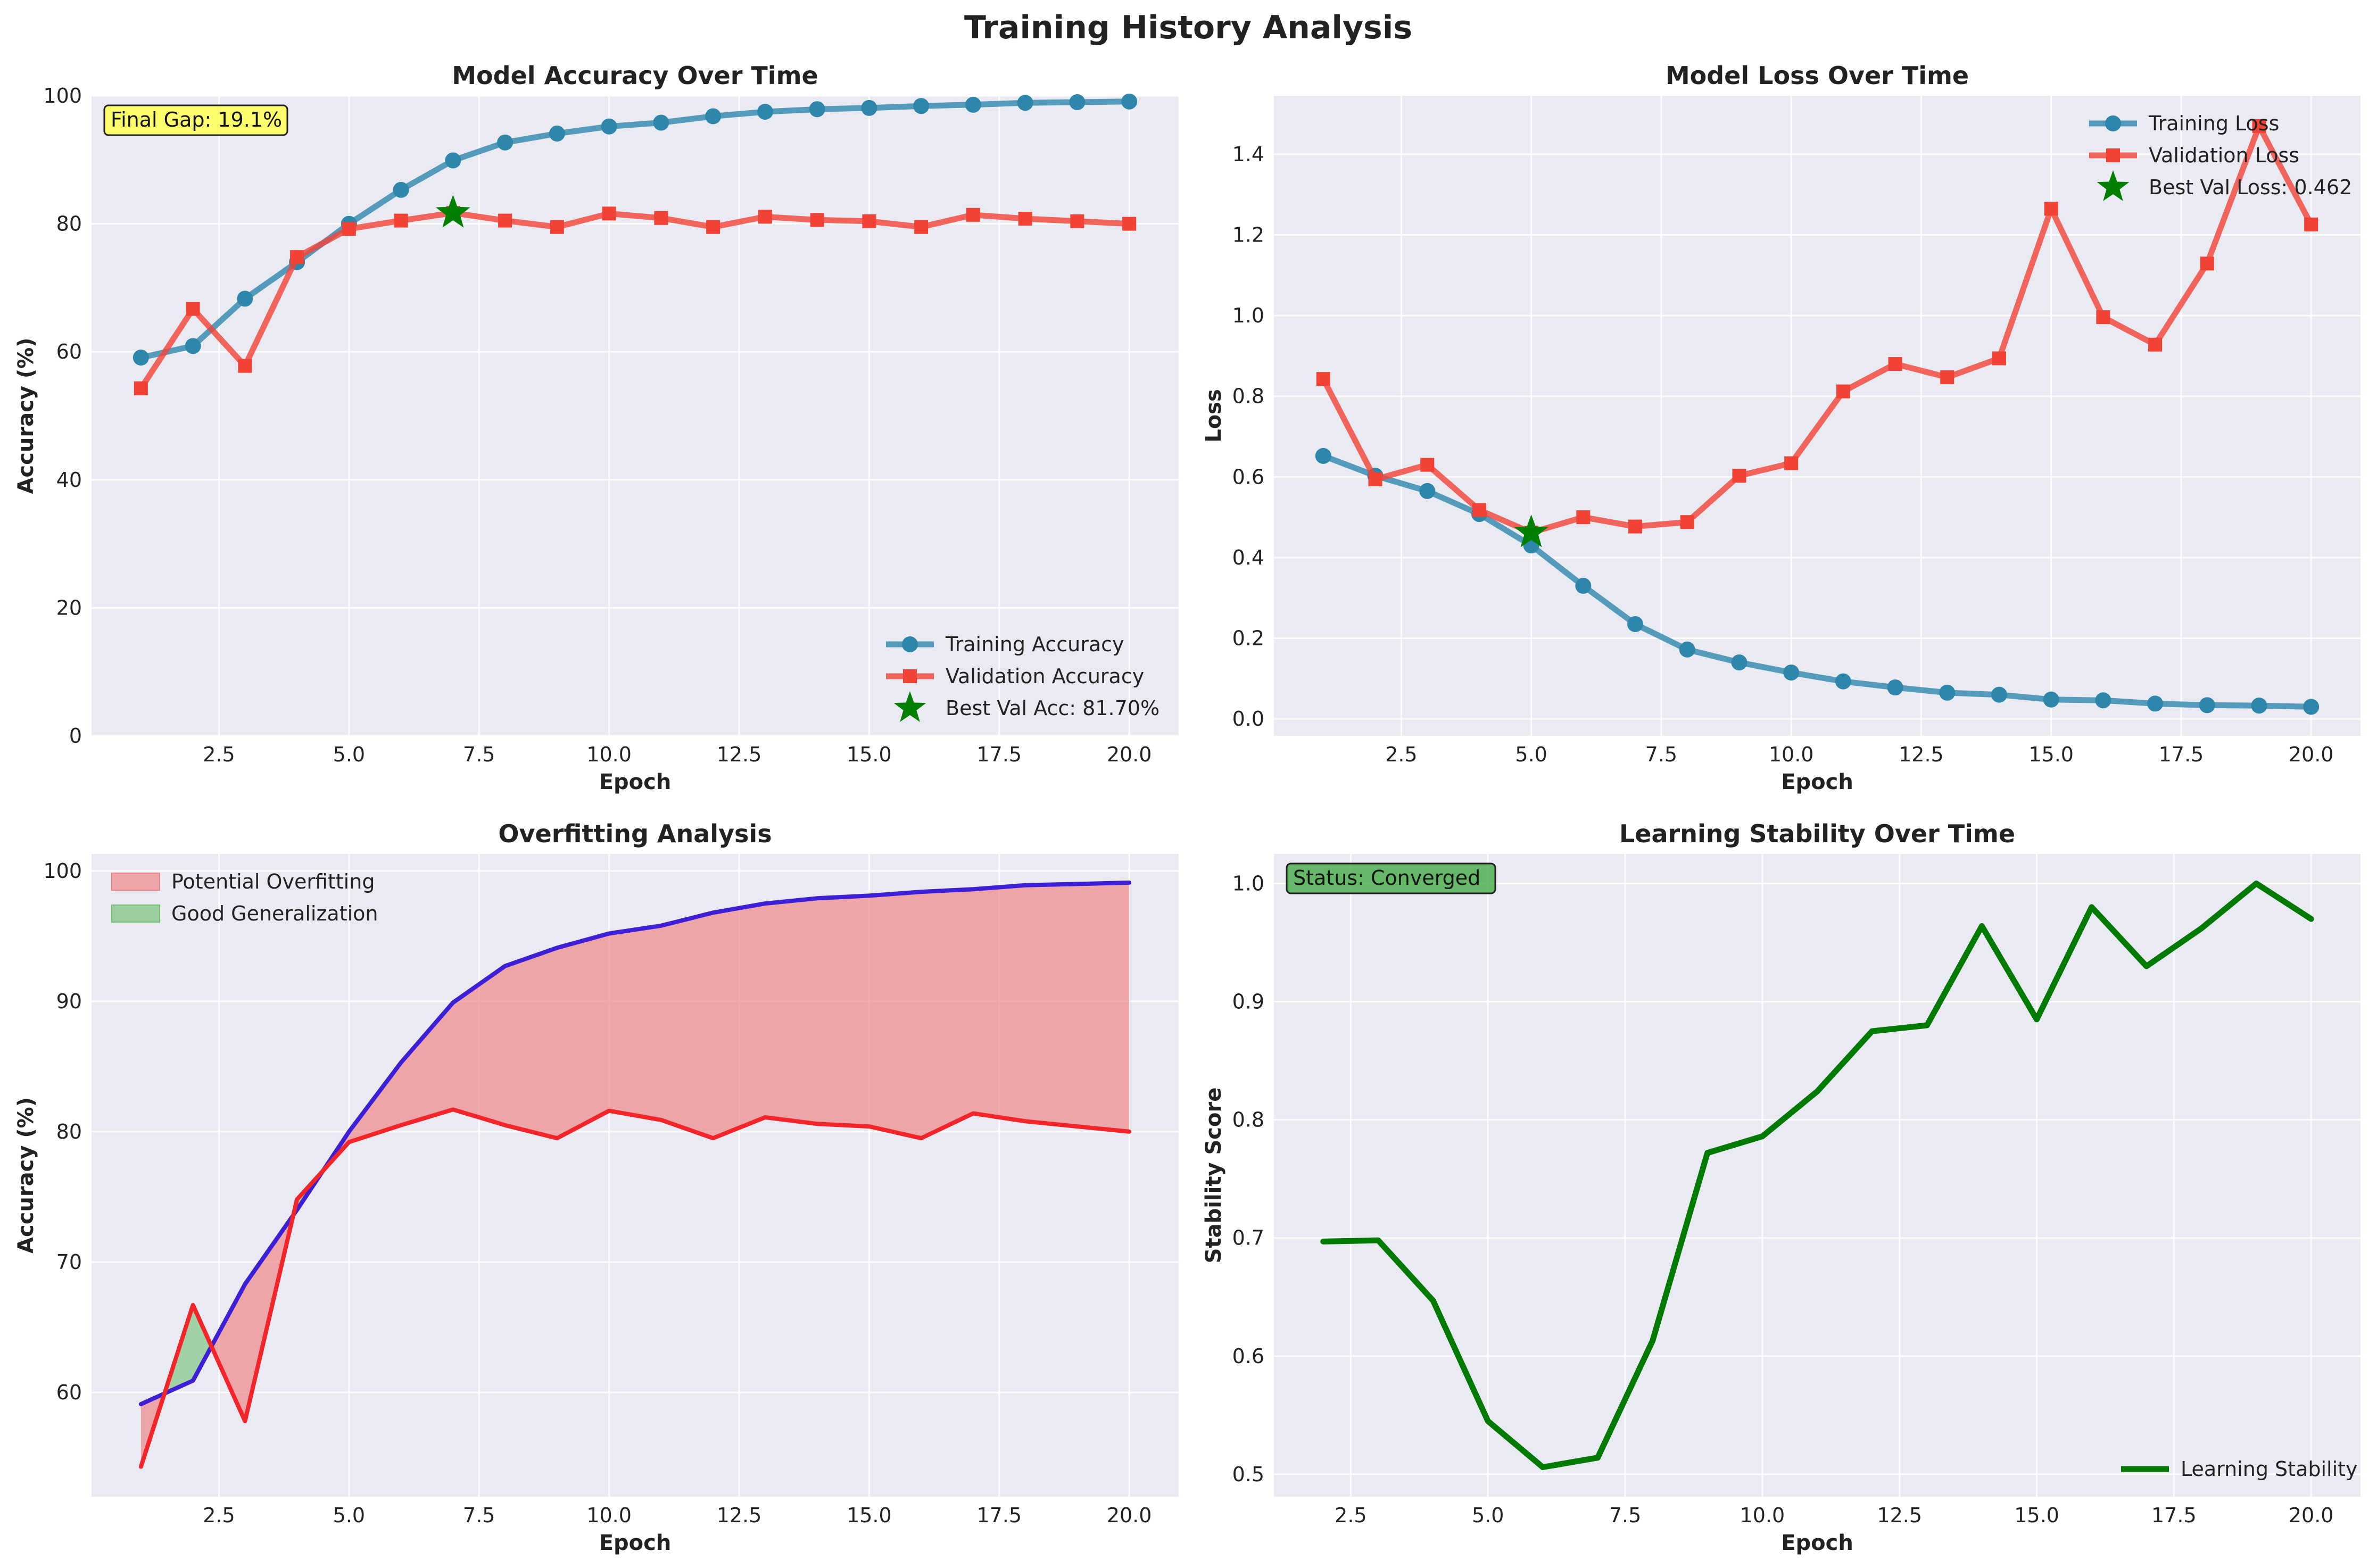 Image resolution: width=2377 pixels, height=1568 pixels. Describe the element at coordinates (1531, 754) in the screenshot. I see `loss-xtick-label: 5.0` at that location.